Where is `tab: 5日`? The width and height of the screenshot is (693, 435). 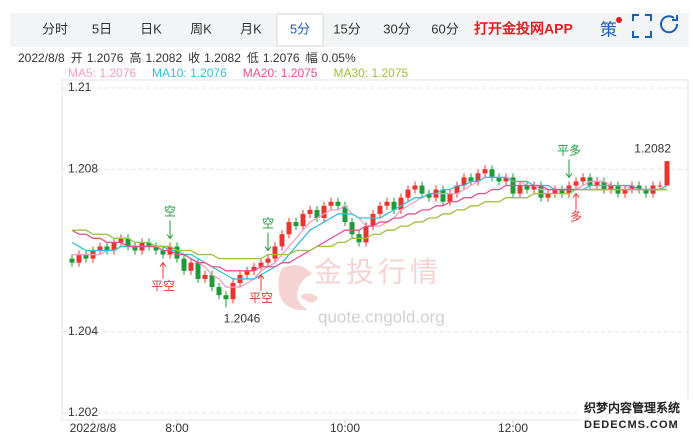 tab: 5日 is located at coordinates (102, 28).